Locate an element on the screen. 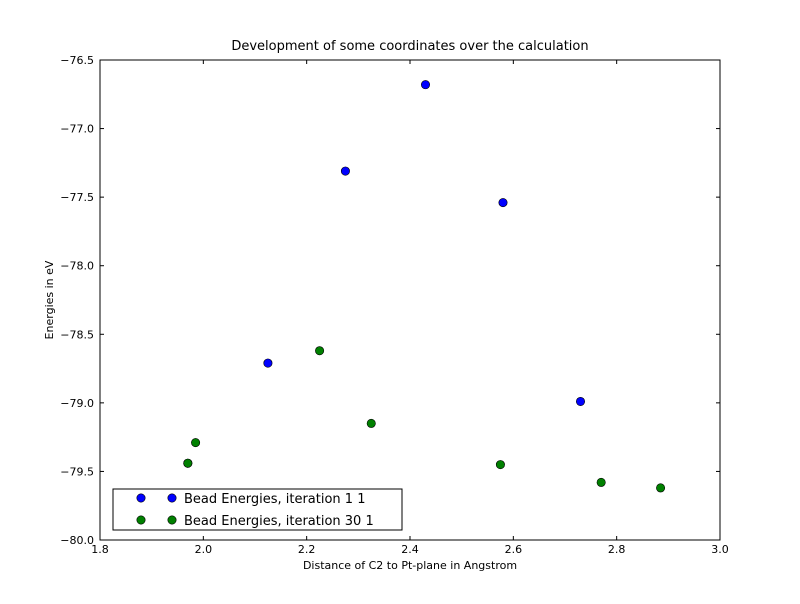 This screenshot has width=800, height=604. y-tick-label: −77.0 is located at coordinates (77, 129).